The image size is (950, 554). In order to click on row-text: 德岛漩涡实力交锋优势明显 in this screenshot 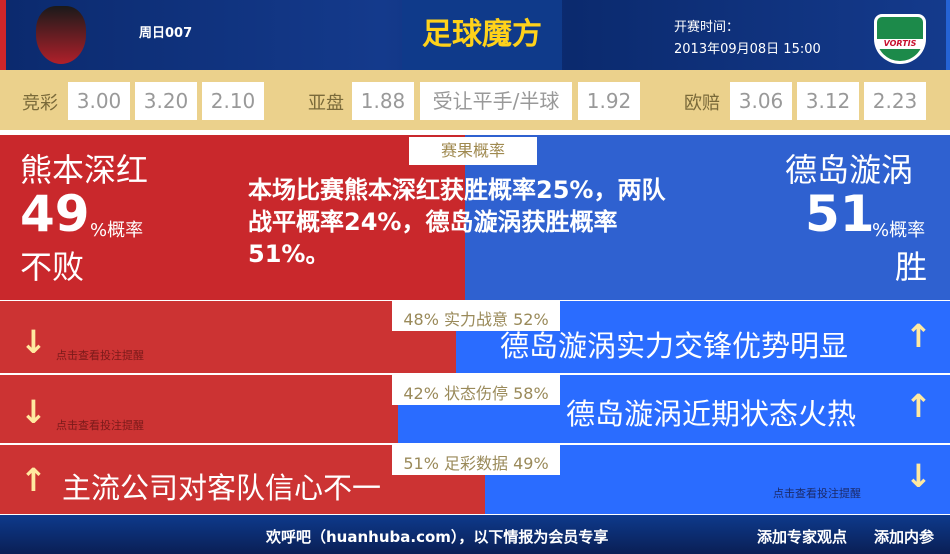, I will do `click(674, 346)`.